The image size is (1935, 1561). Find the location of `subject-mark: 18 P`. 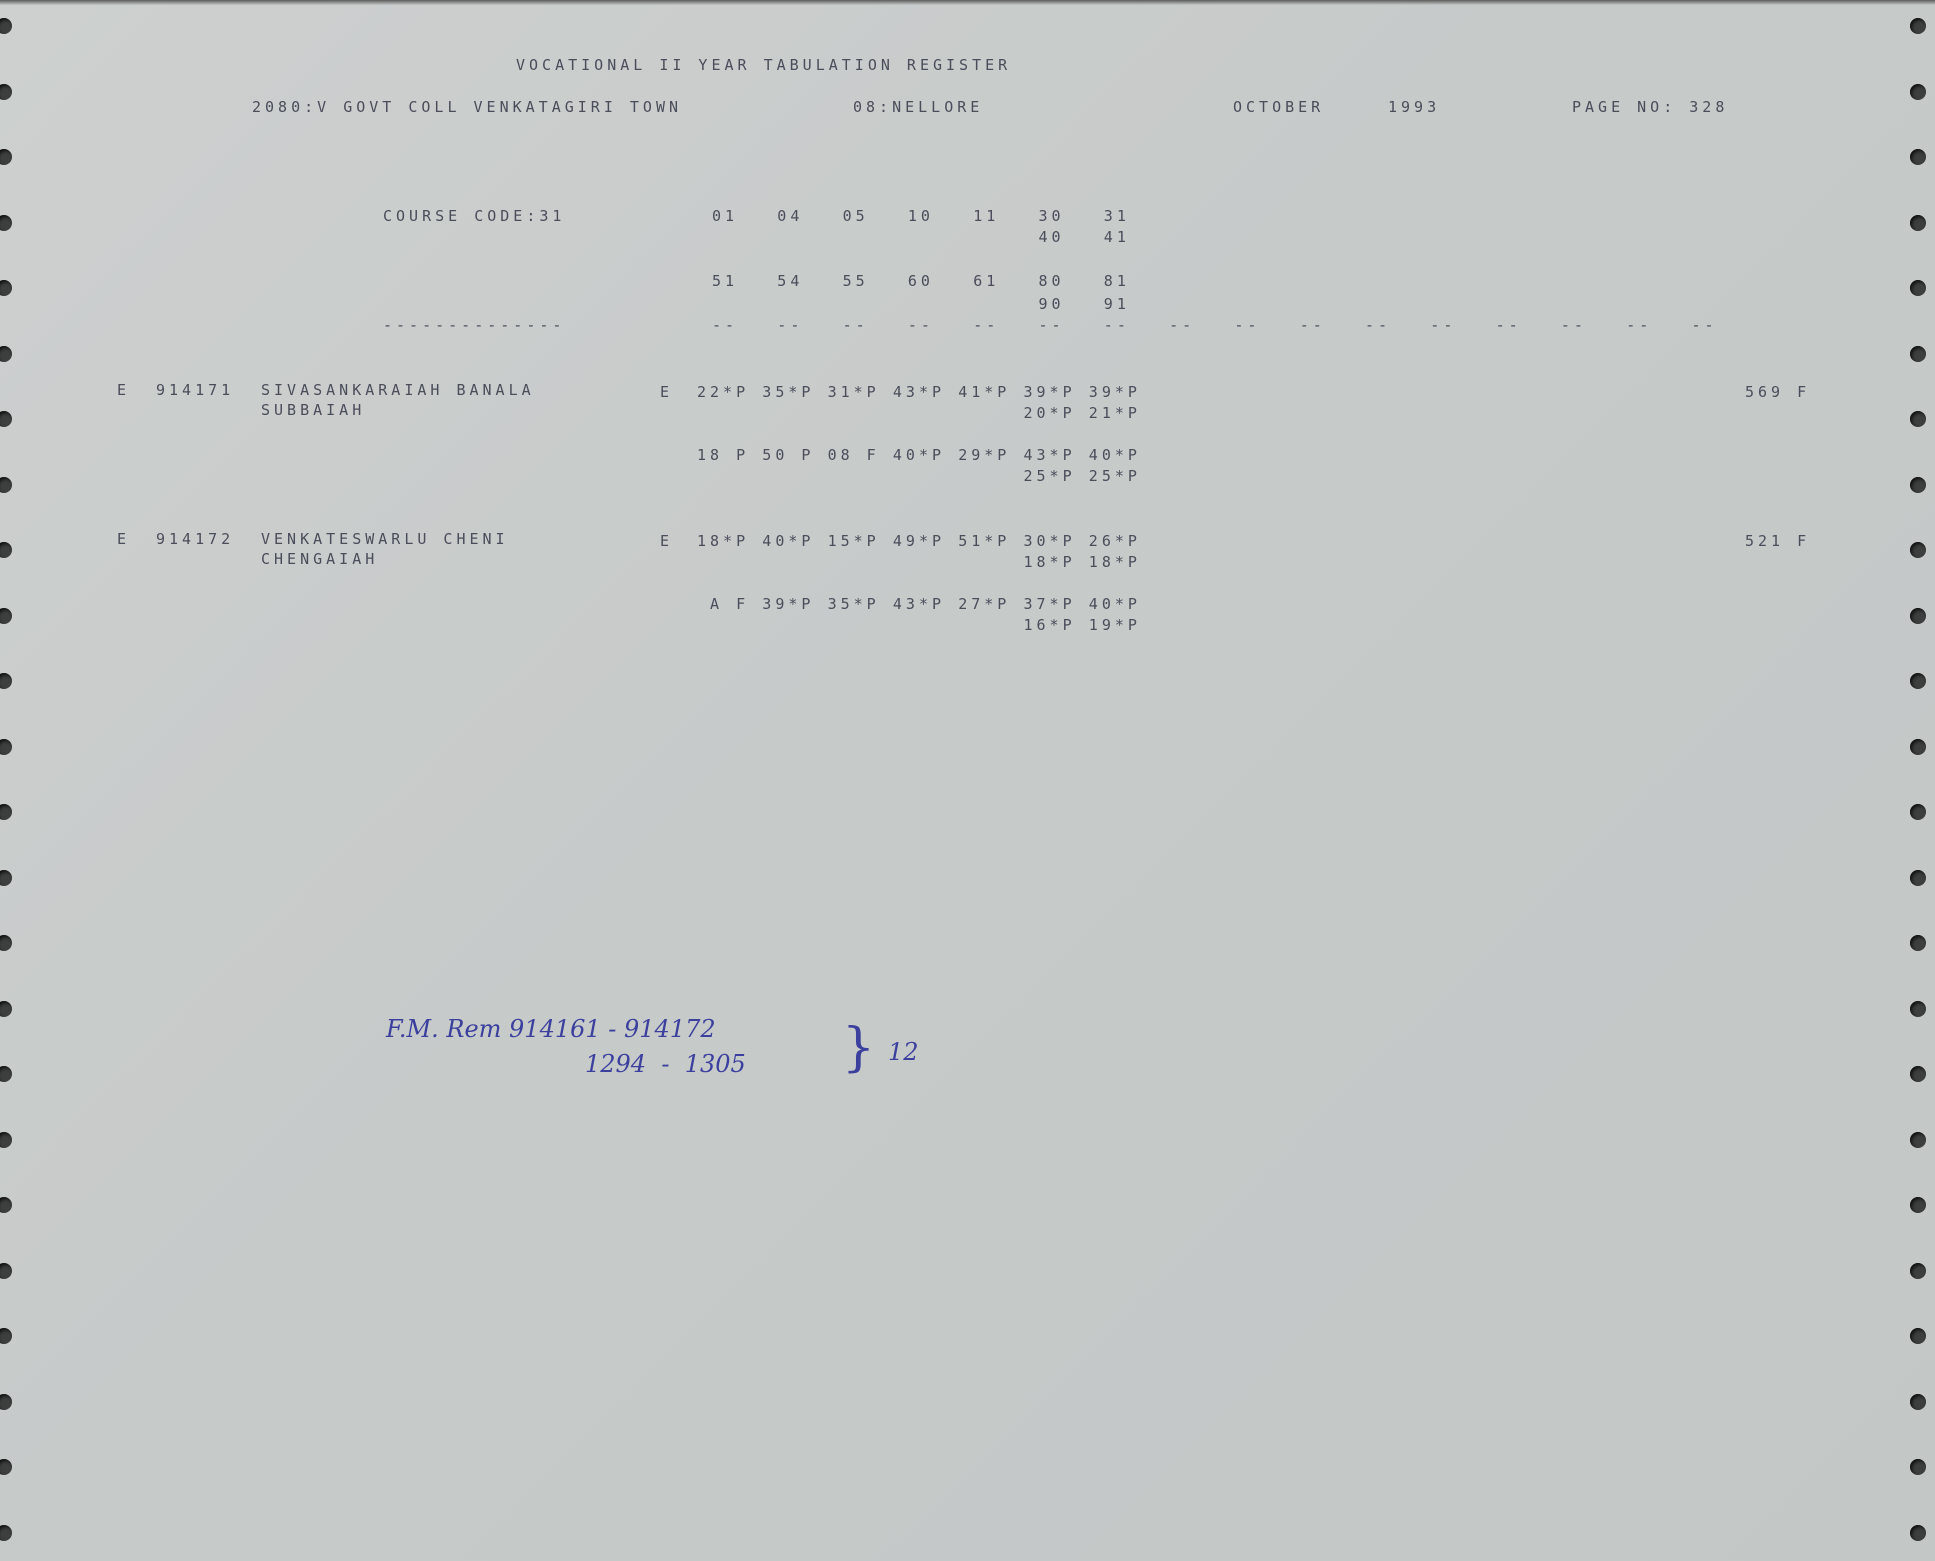

subject-mark: 18 P is located at coordinates (723, 455).